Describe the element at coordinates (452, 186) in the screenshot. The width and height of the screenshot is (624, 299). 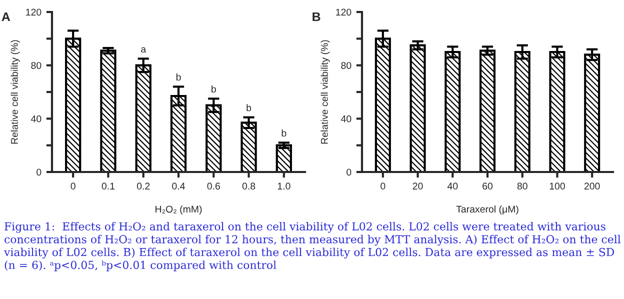
I see `x-tick-label: 40` at that location.